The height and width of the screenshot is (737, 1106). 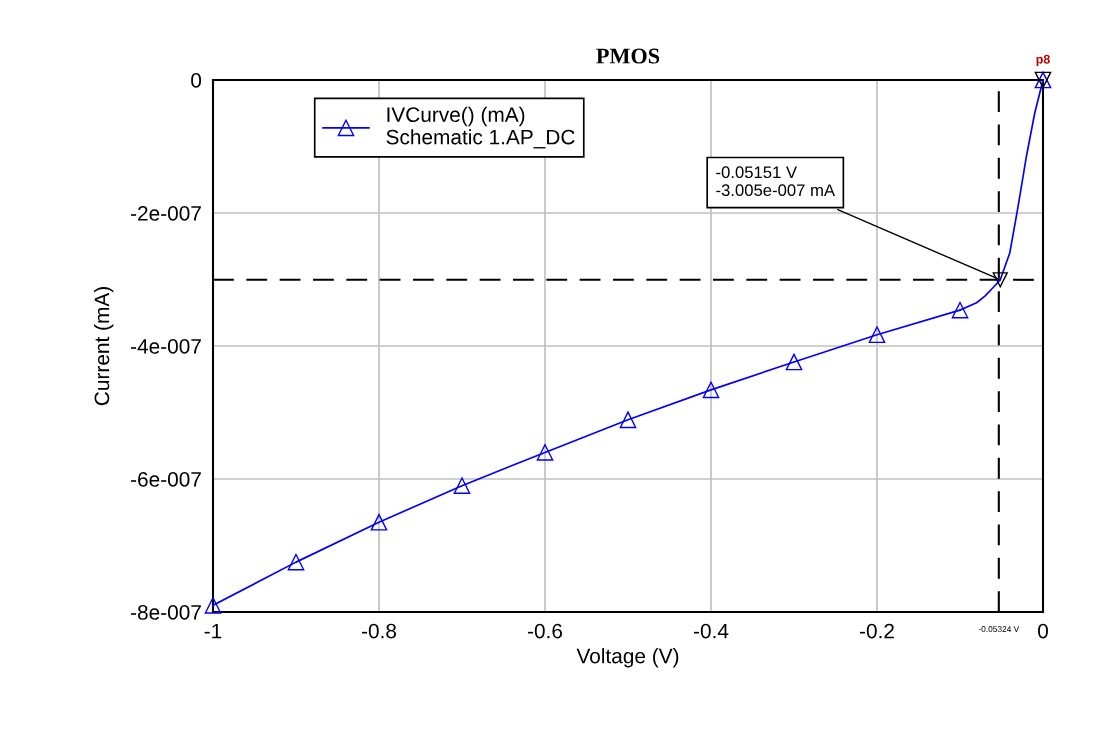 What do you see at coordinates (166, 213) in the screenshot?
I see `y-tick-label: -2e-007` at bounding box center [166, 213].